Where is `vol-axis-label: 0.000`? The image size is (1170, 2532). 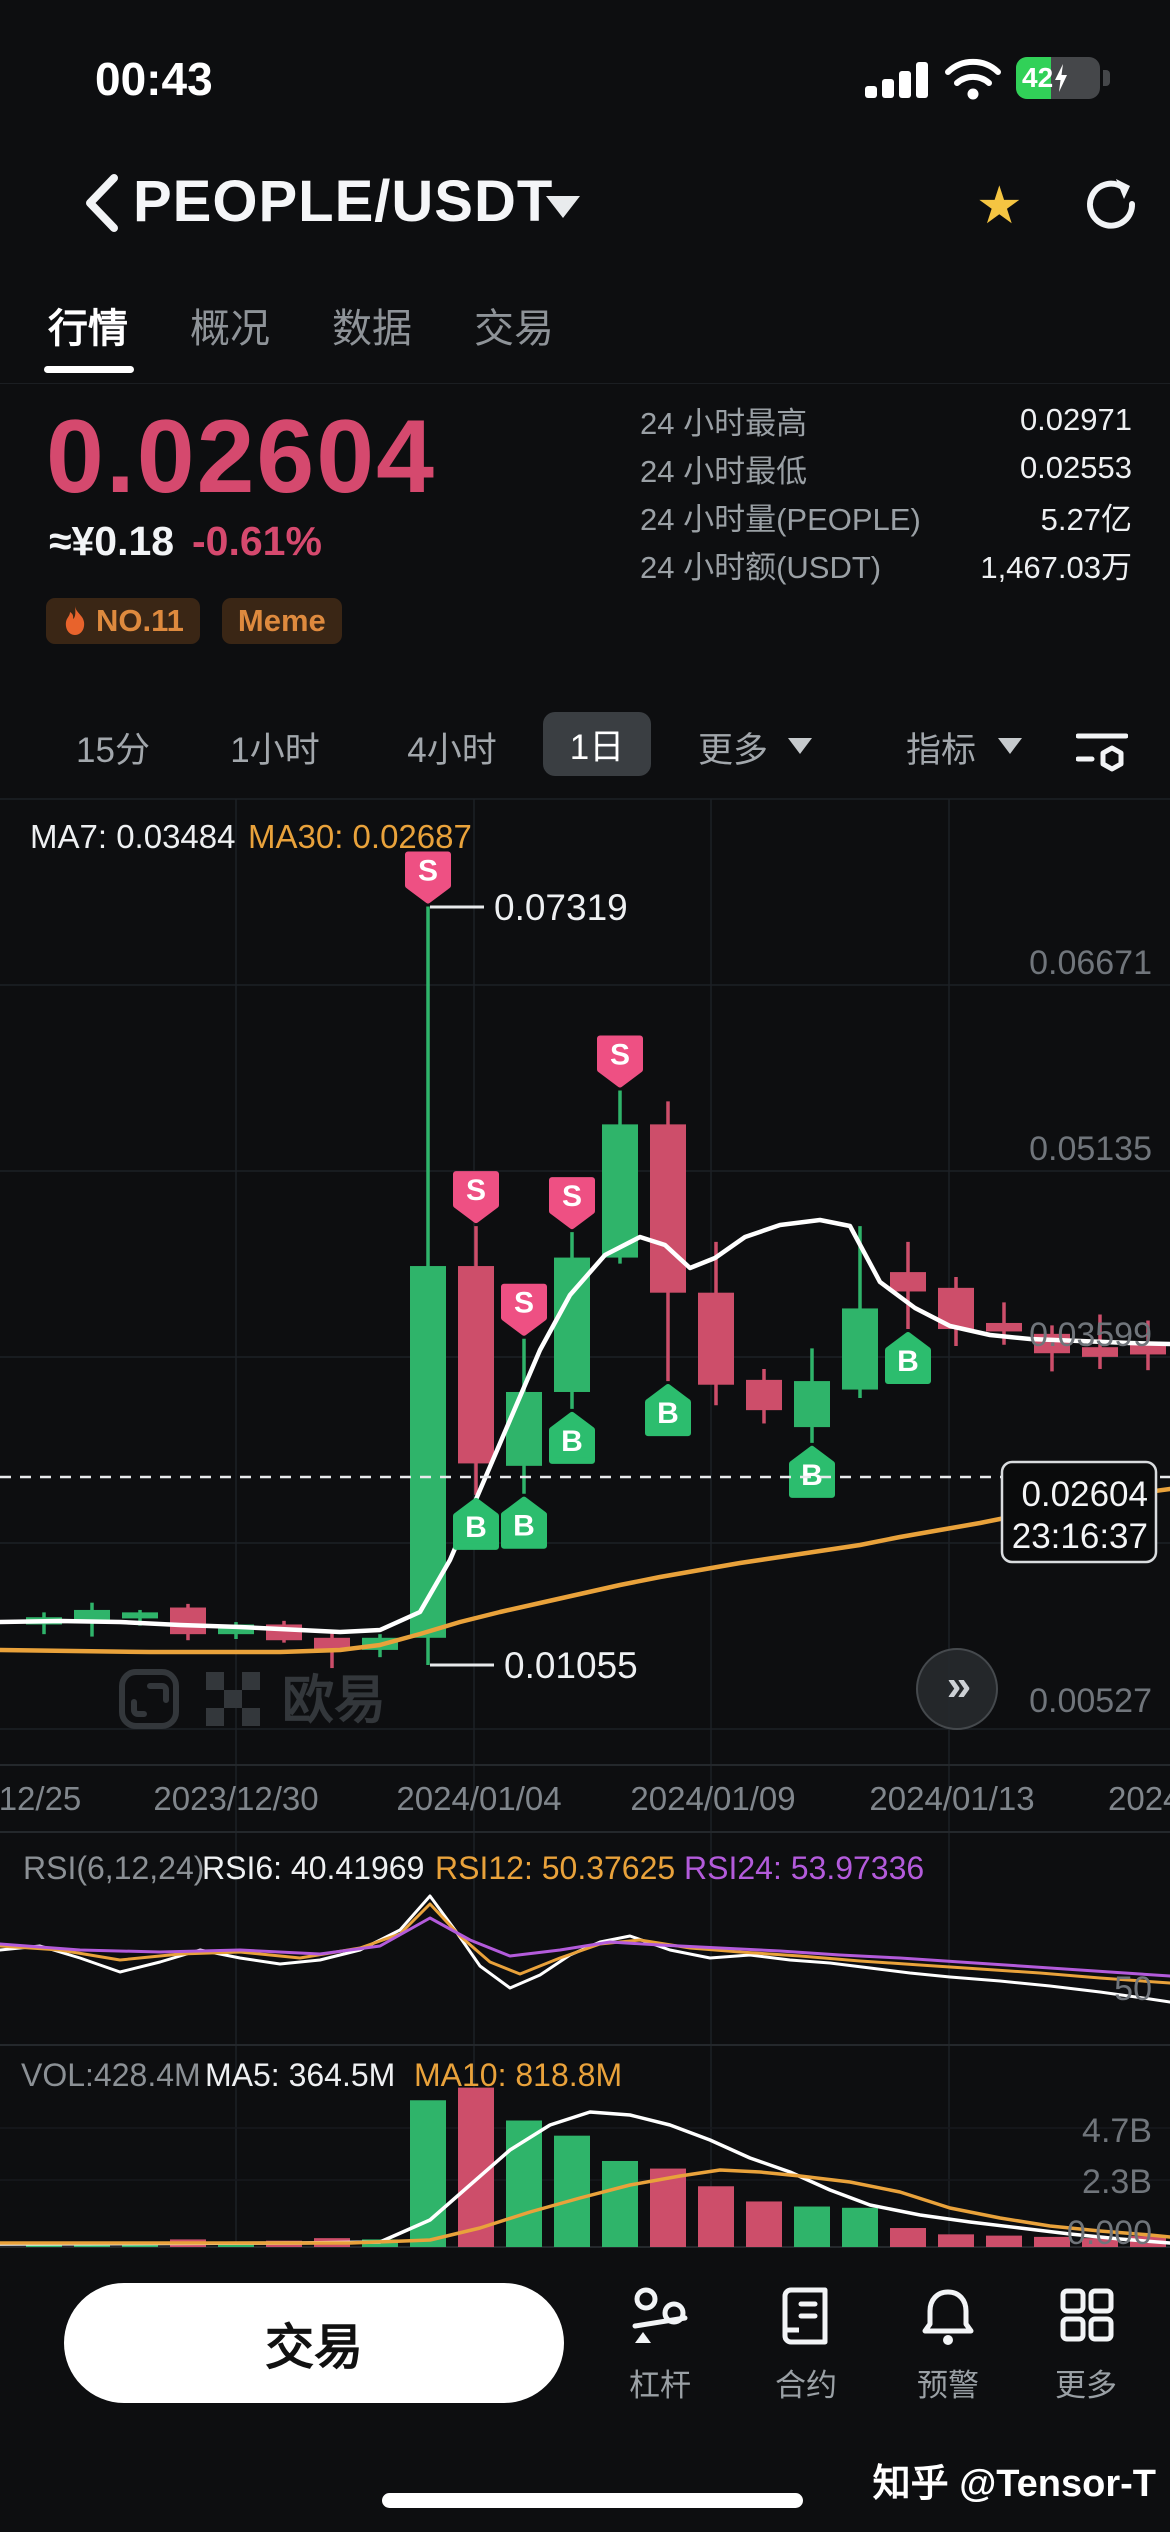 vol-axis-label: 0.000 is located at coordinates (1109, 2232).